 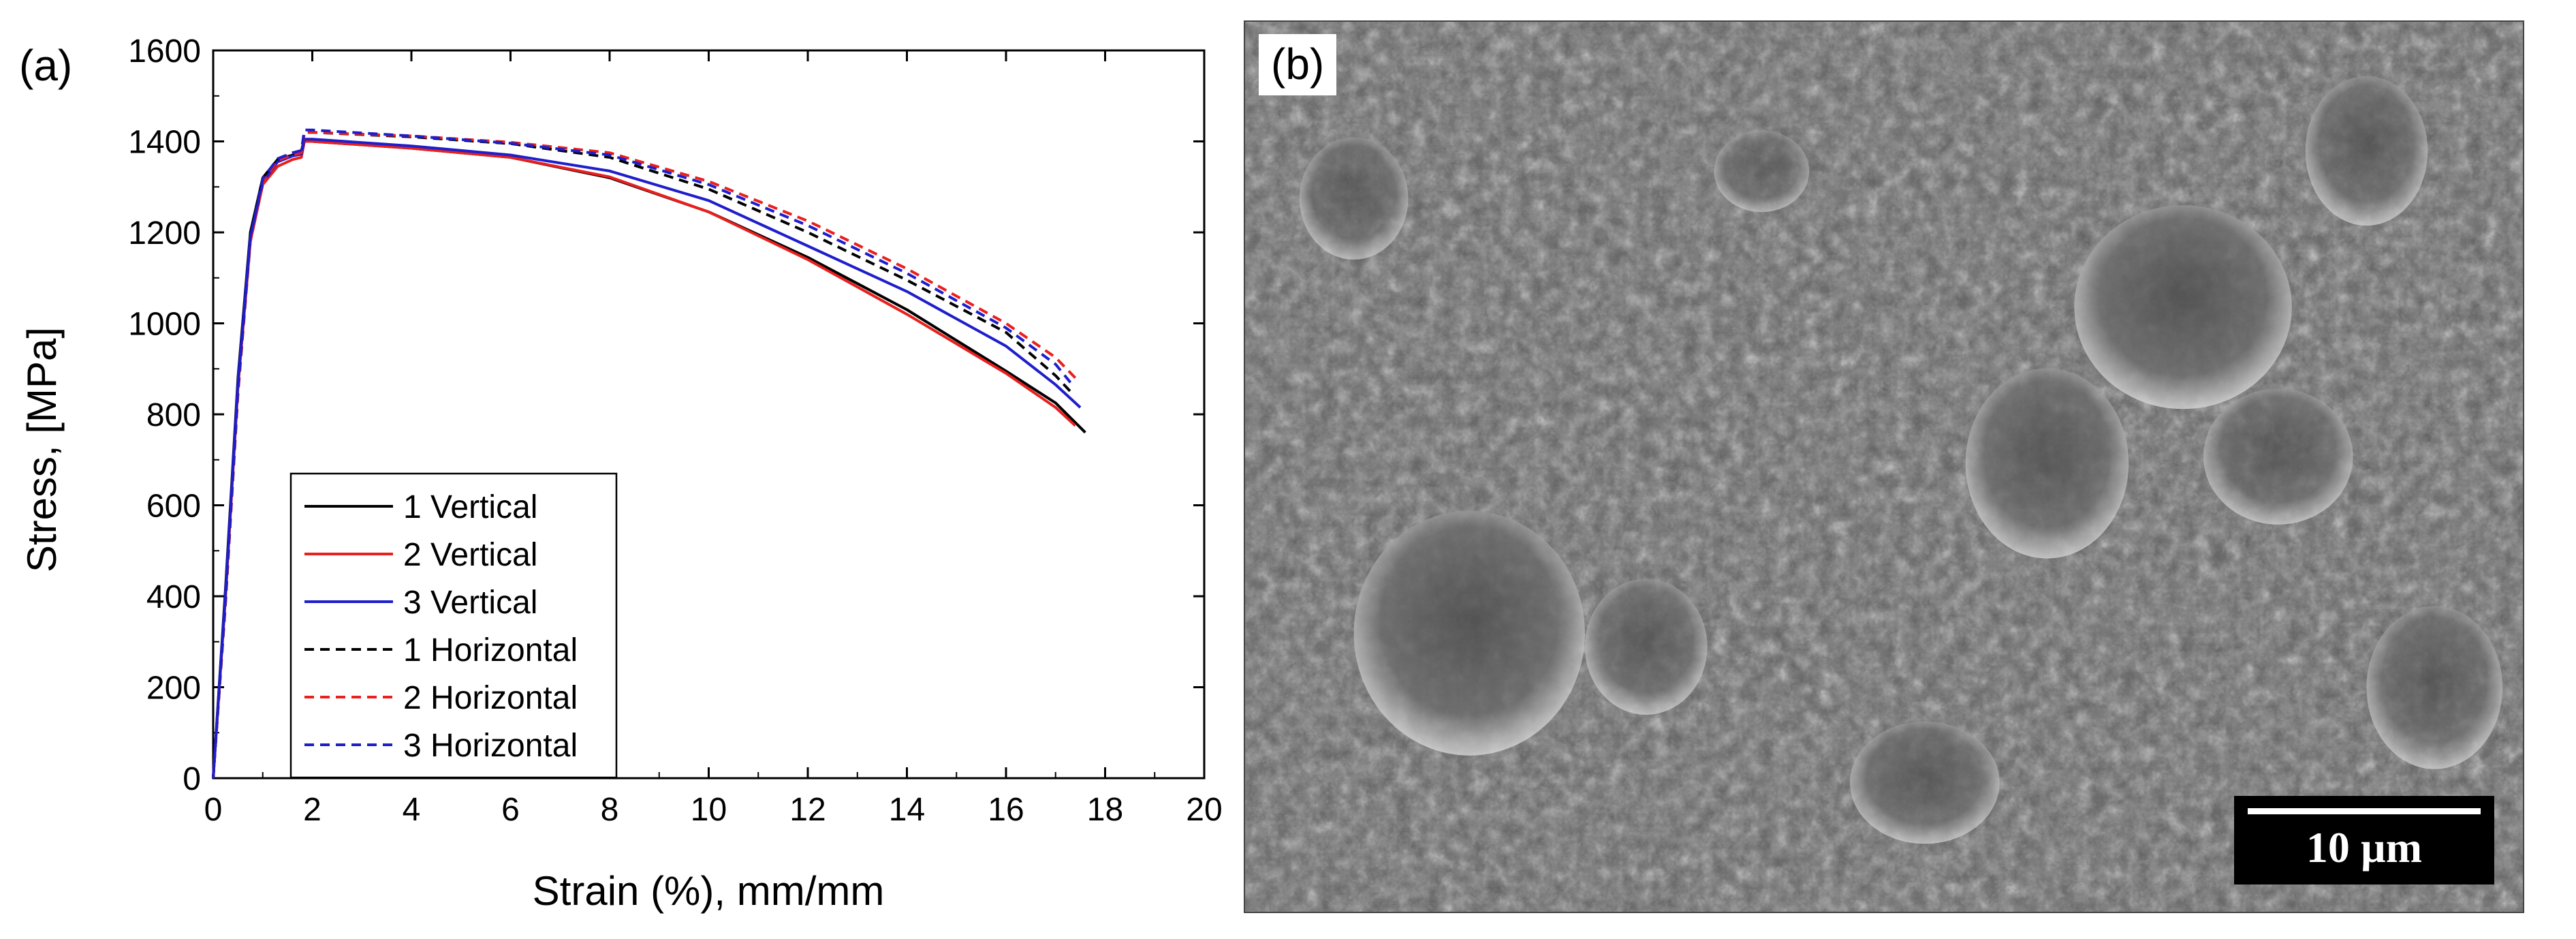 What do you see at coordinates (470, 603) in the screenshot?
I see `legend-label: 3 Vertical` at bounding box center [470, 603].